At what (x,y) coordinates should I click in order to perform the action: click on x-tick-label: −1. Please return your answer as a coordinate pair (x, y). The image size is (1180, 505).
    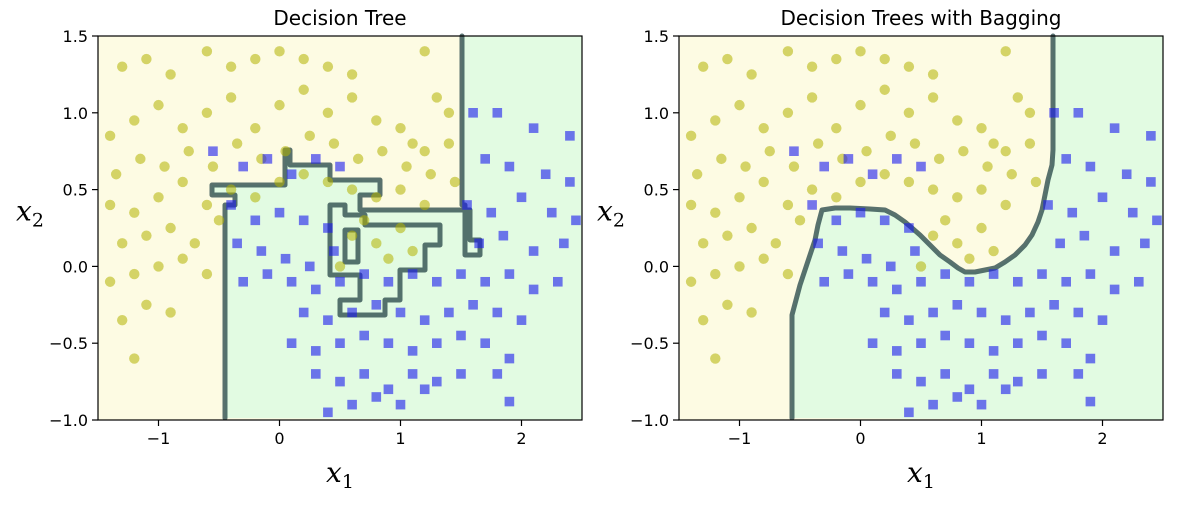
    Looking at the image, I should click on (740, 438).